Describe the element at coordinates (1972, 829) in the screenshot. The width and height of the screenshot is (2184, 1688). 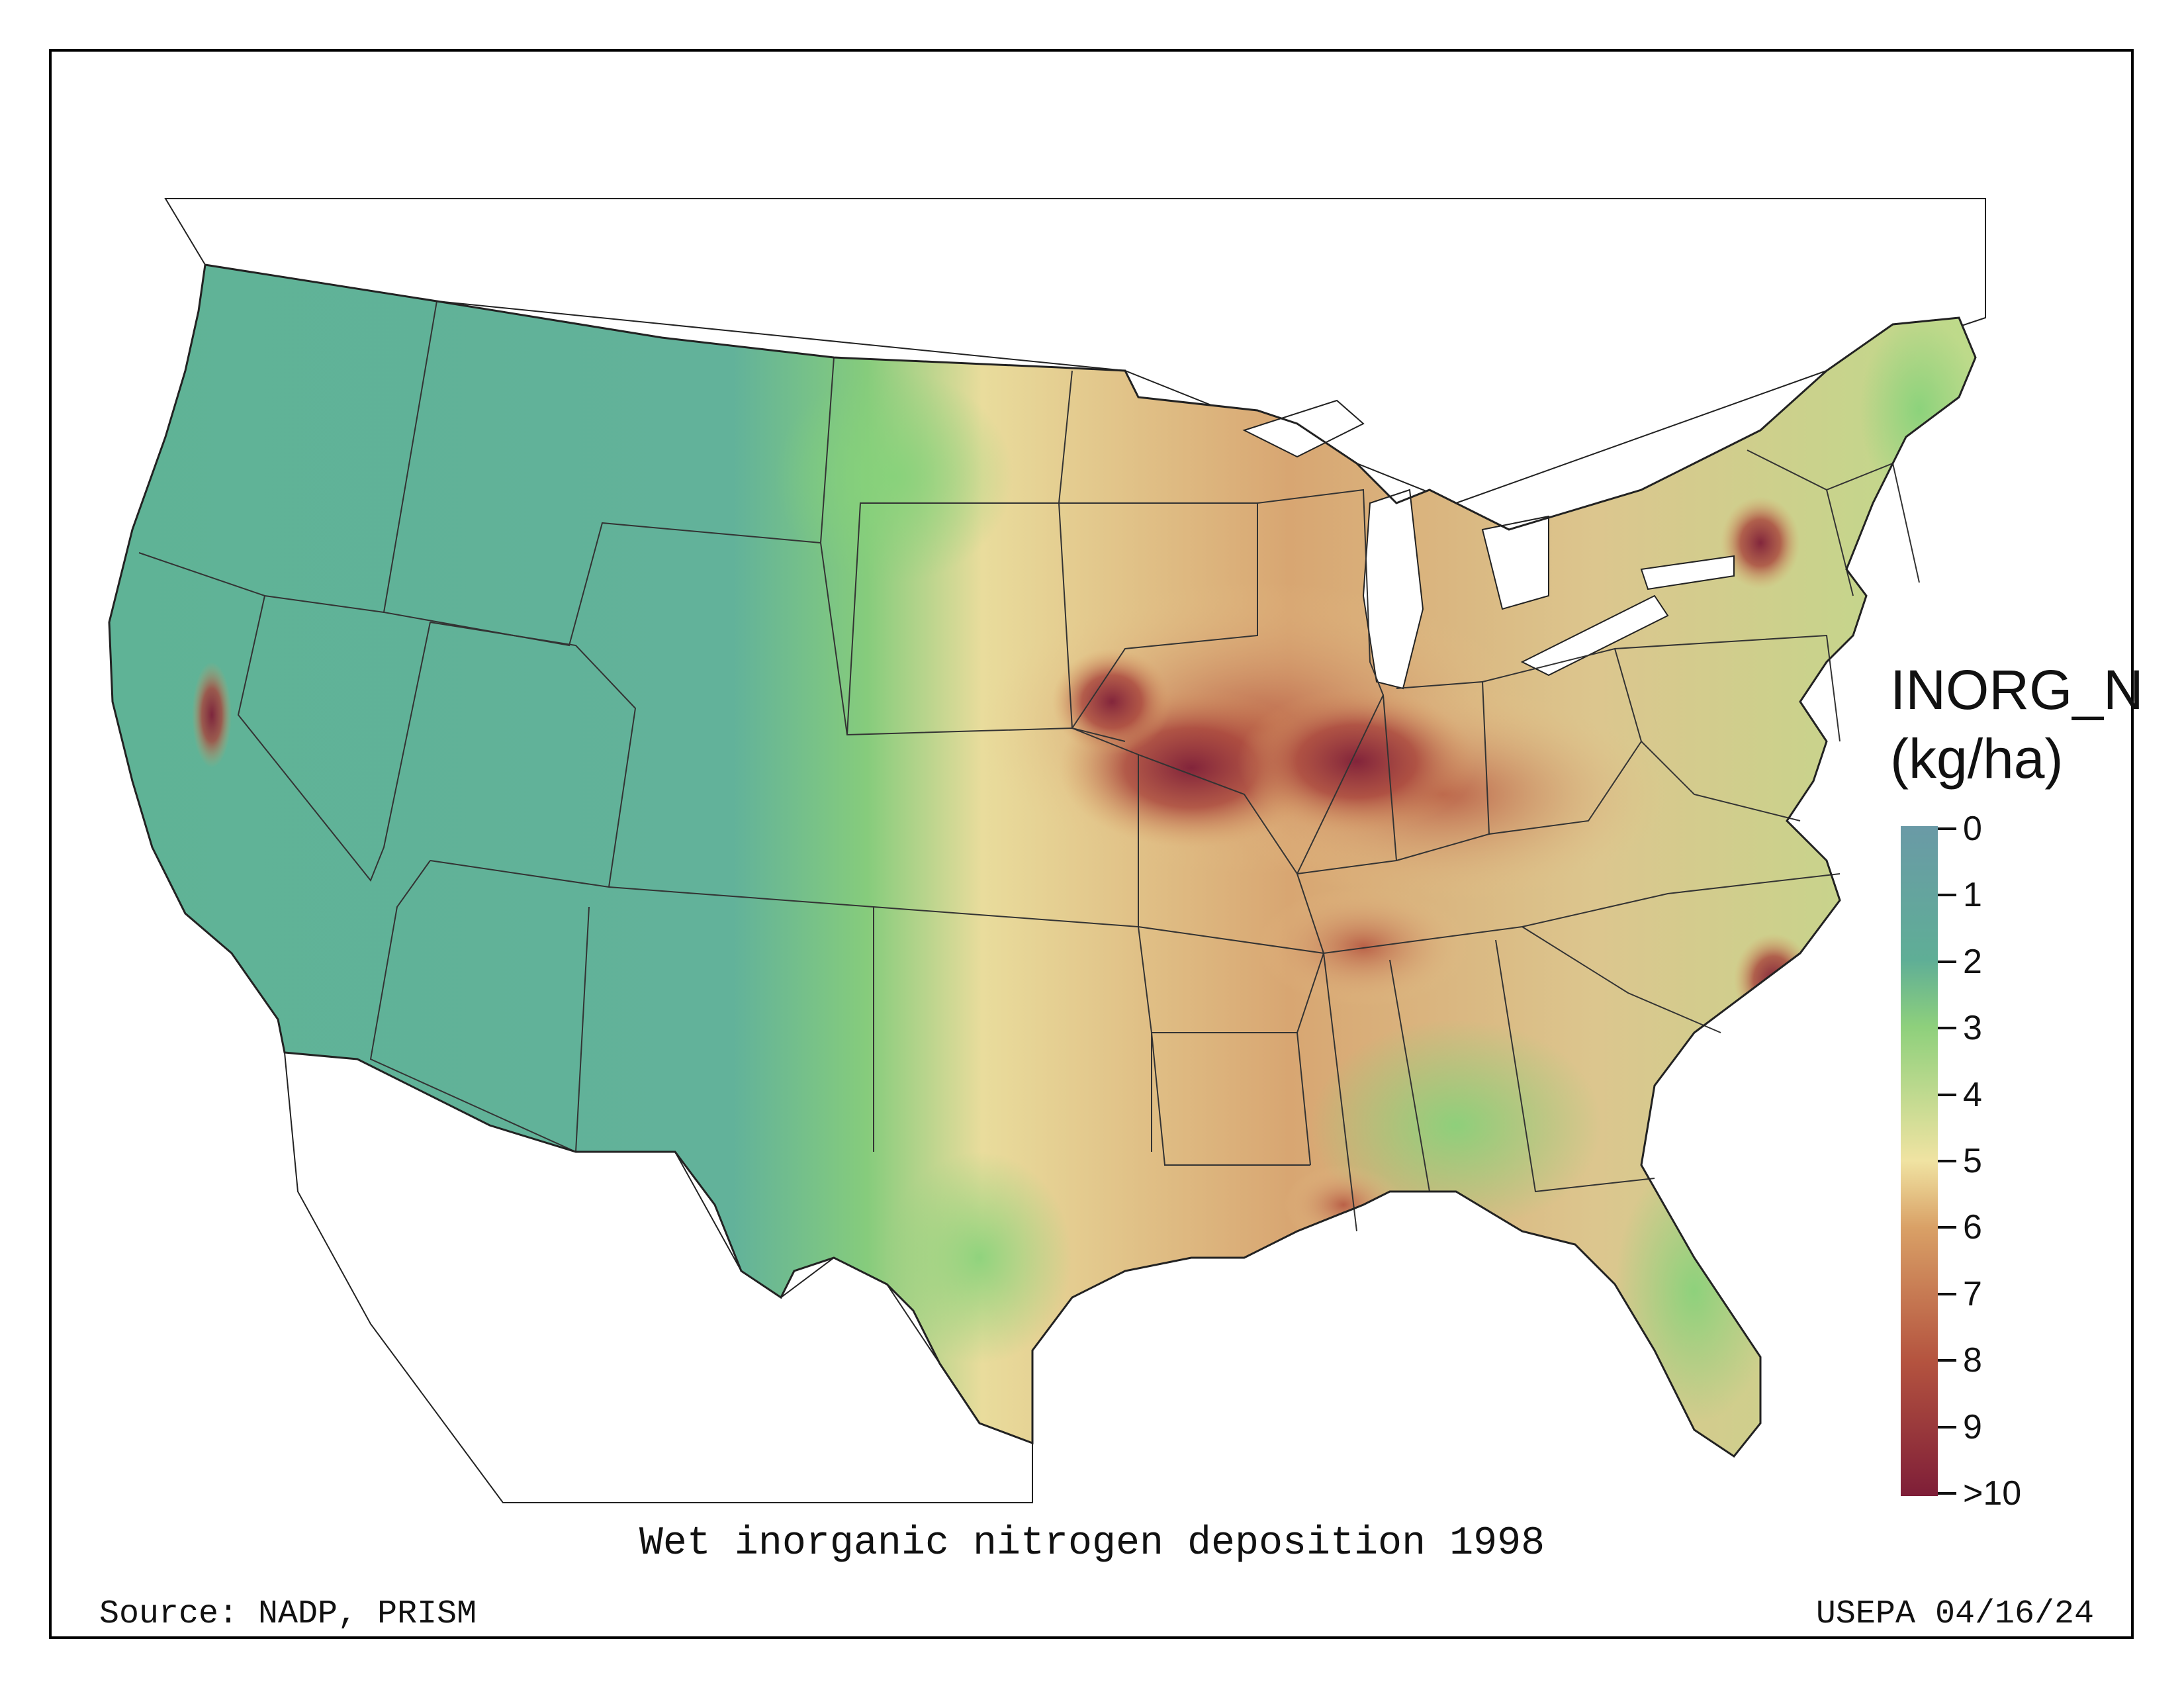
I see `legend-tick-label: 0` at that location.